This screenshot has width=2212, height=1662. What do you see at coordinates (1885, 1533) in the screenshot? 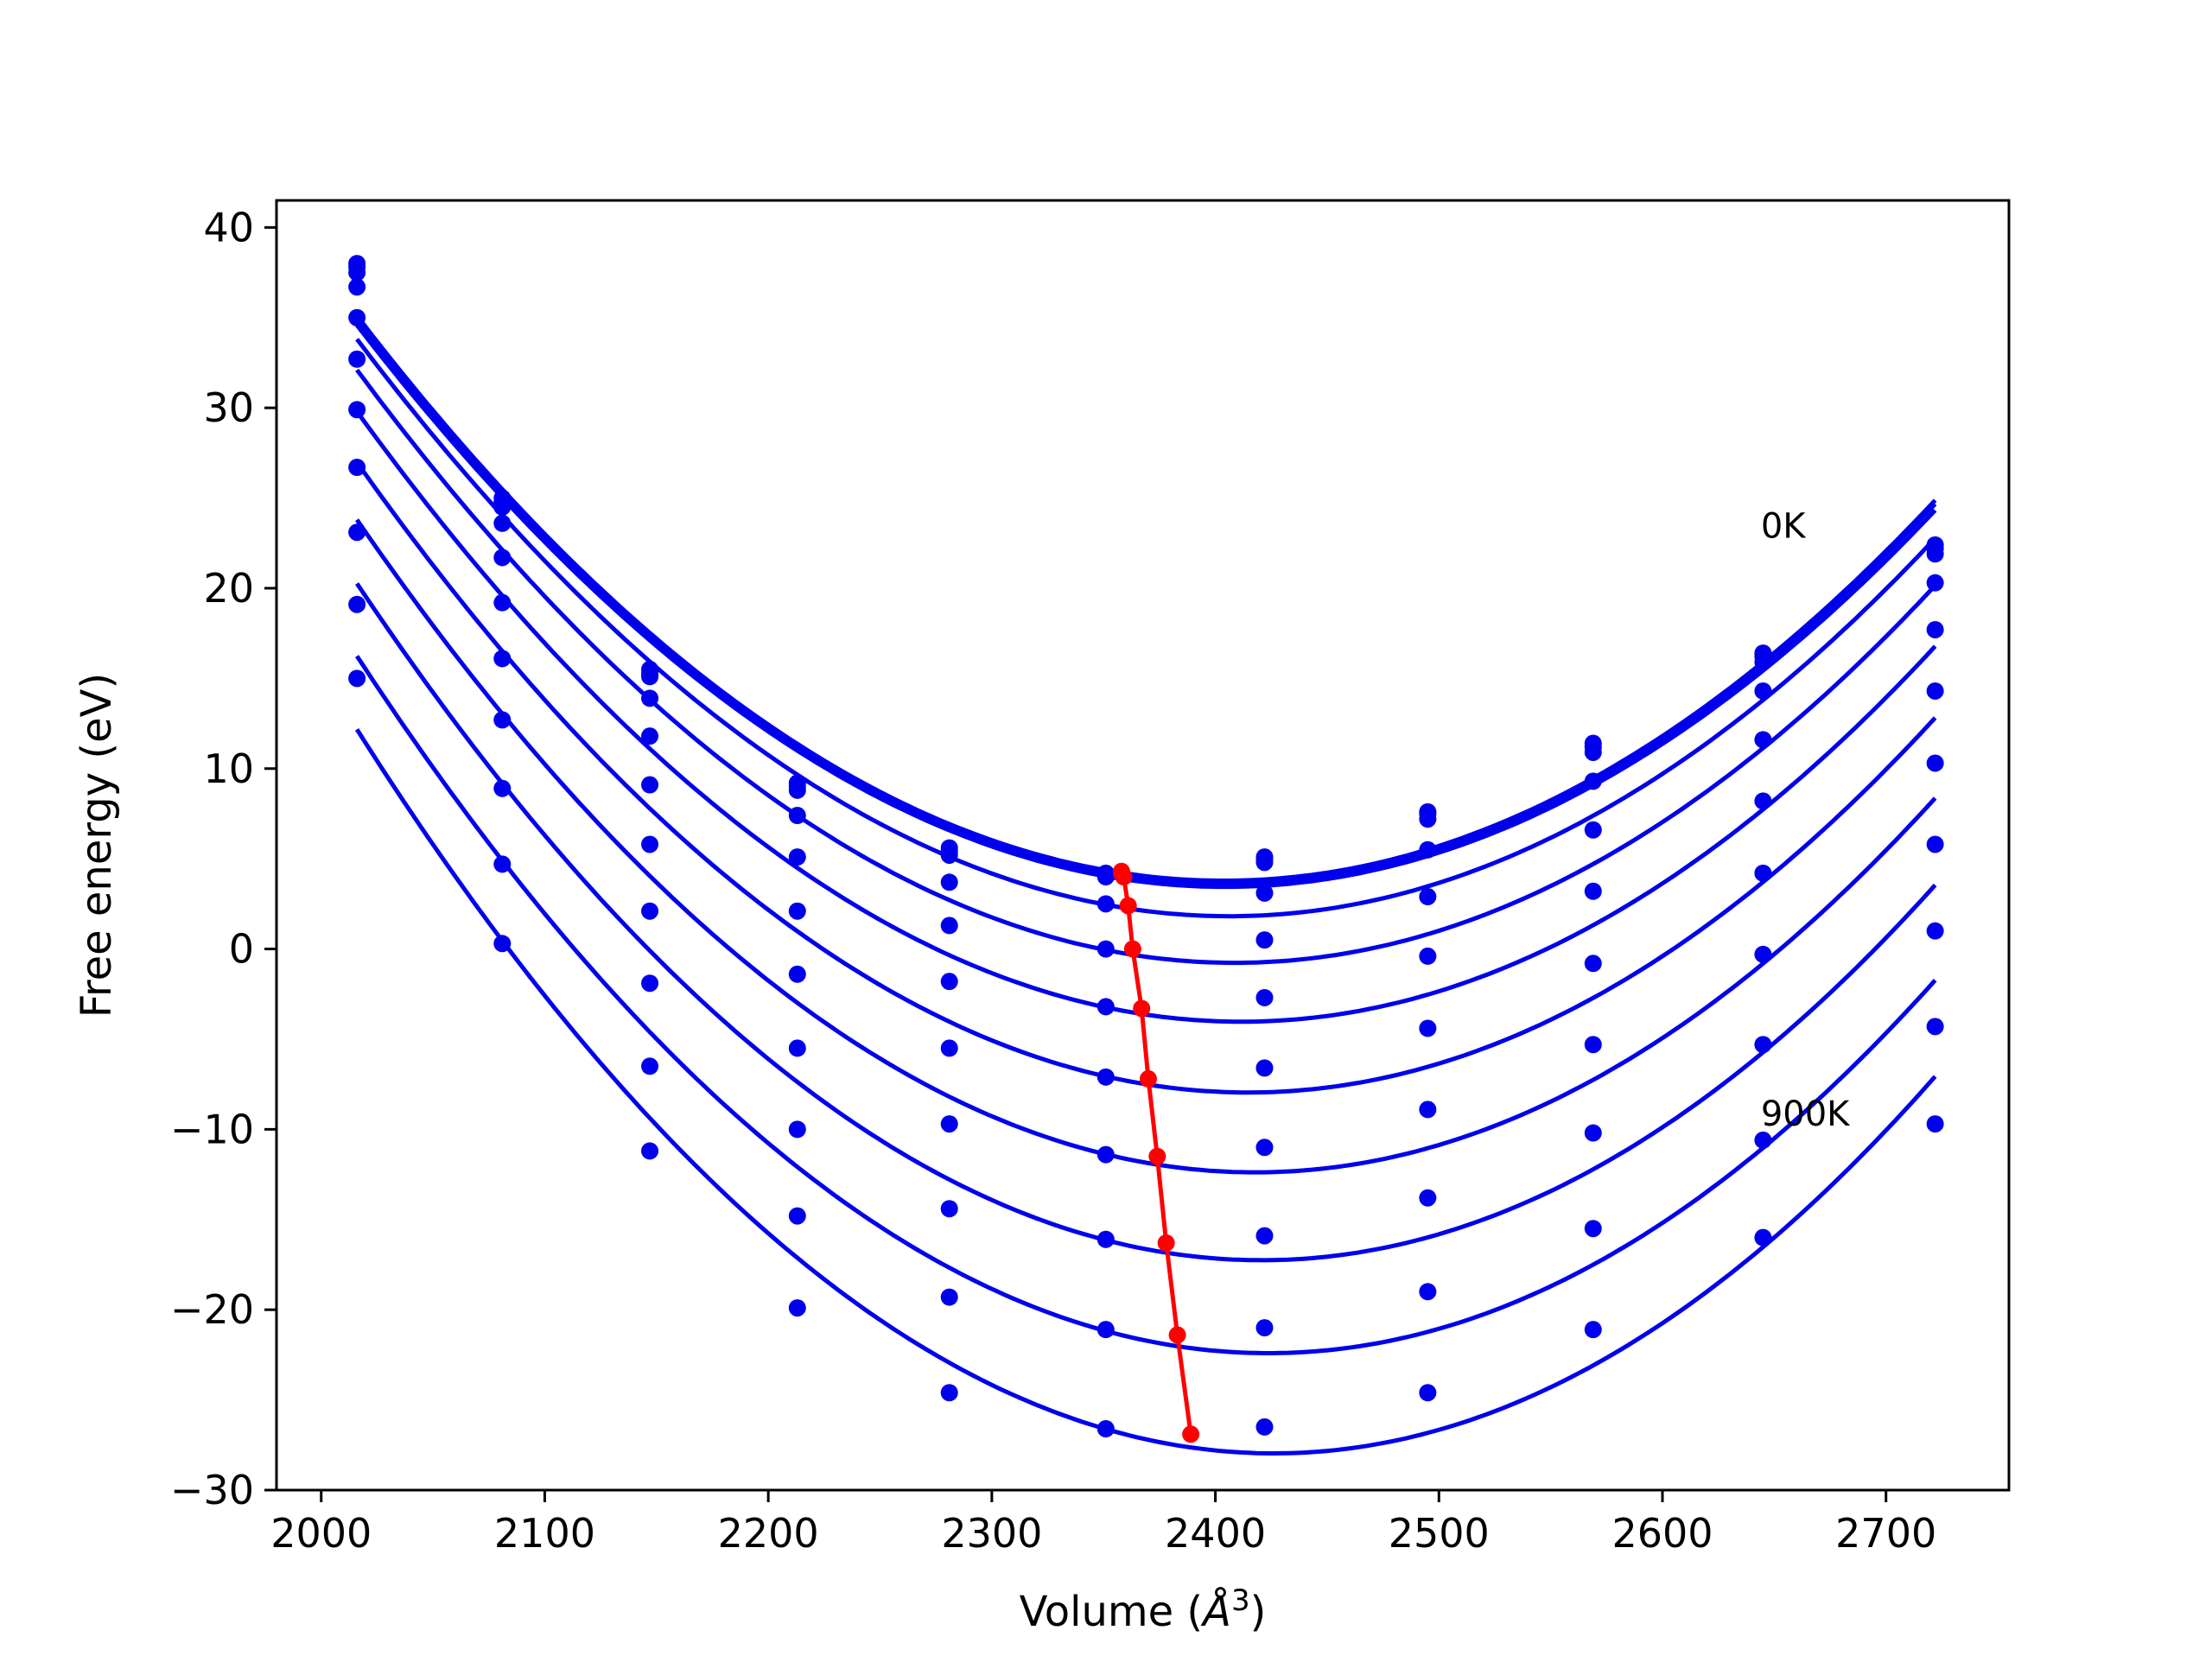
I see `x-tick-label-2700: 2700` at bounding box center [1885, 1533].